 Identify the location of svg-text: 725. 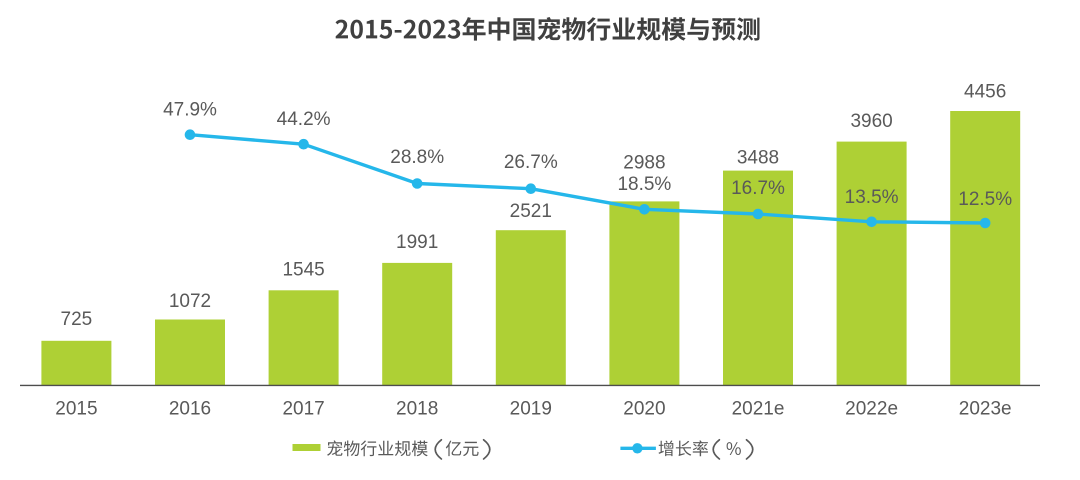
(77, 319).